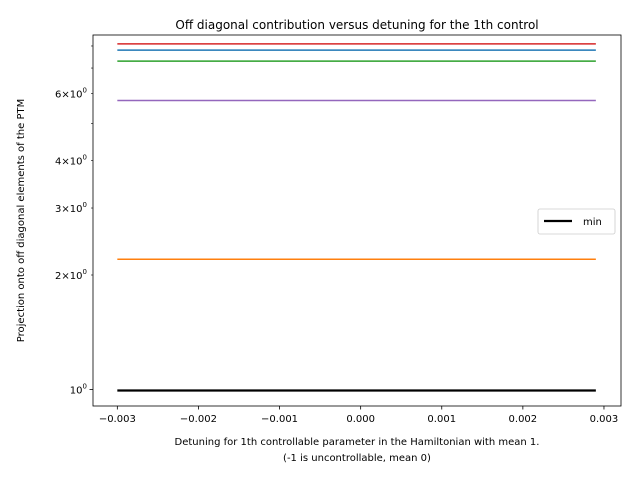 This screenshot has width=640, height=480. What do you see at coordinates (523, 419) in the screenshot?
I see `x-tick-label-6: 0.002` at bounding box center [523, 419].